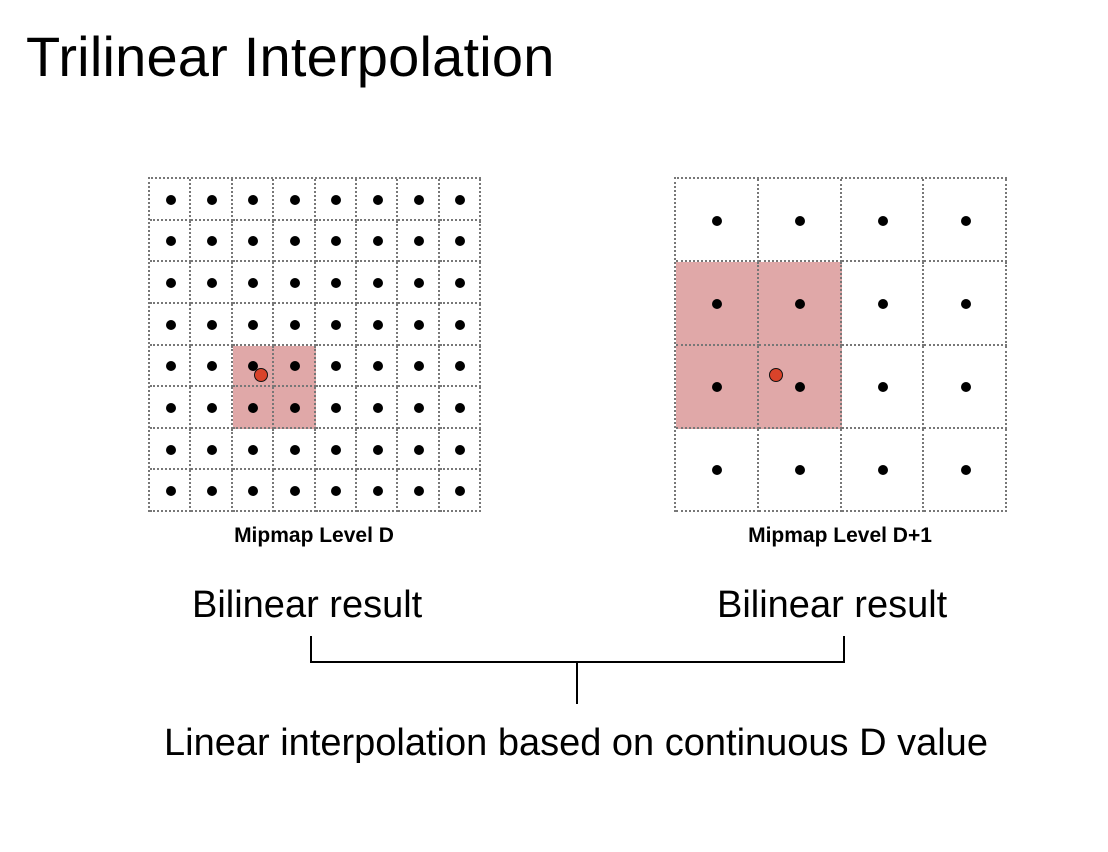 The width and height of the screenshot is (1108, 852). I want to click on mipmap-grid-level-d, so click(314, 344).